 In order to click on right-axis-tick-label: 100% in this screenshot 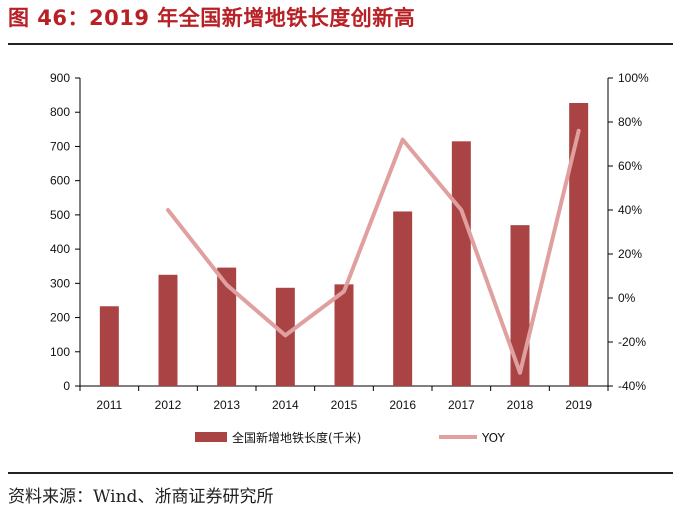, I will do `click(633, 78)`.